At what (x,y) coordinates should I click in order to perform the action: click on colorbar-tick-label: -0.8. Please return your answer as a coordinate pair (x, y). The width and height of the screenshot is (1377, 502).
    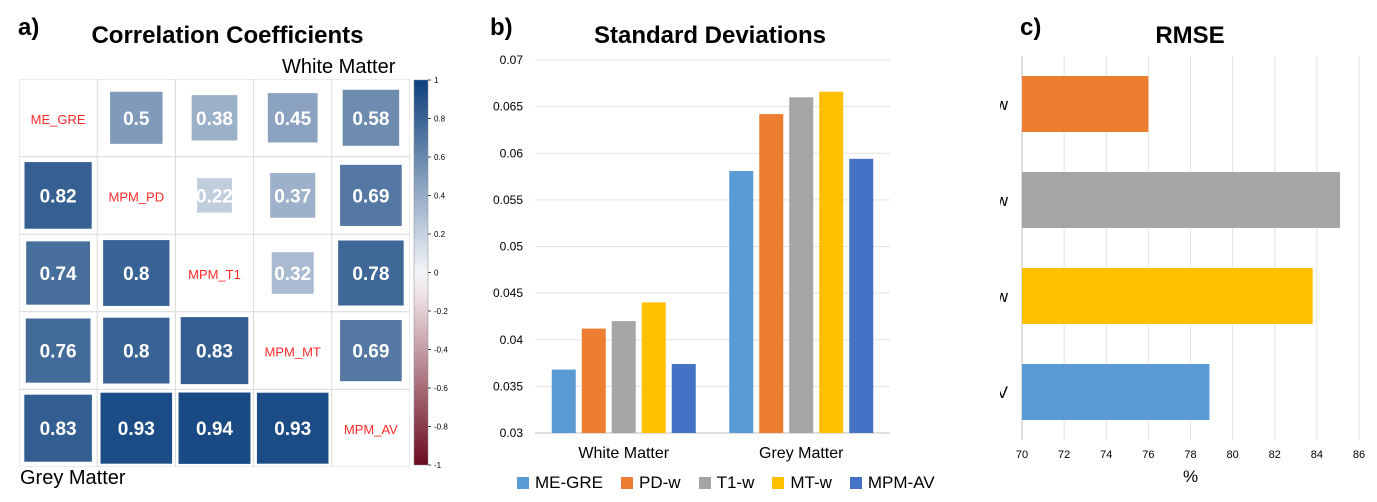
    Looking at the image, I should click on (441, 427).